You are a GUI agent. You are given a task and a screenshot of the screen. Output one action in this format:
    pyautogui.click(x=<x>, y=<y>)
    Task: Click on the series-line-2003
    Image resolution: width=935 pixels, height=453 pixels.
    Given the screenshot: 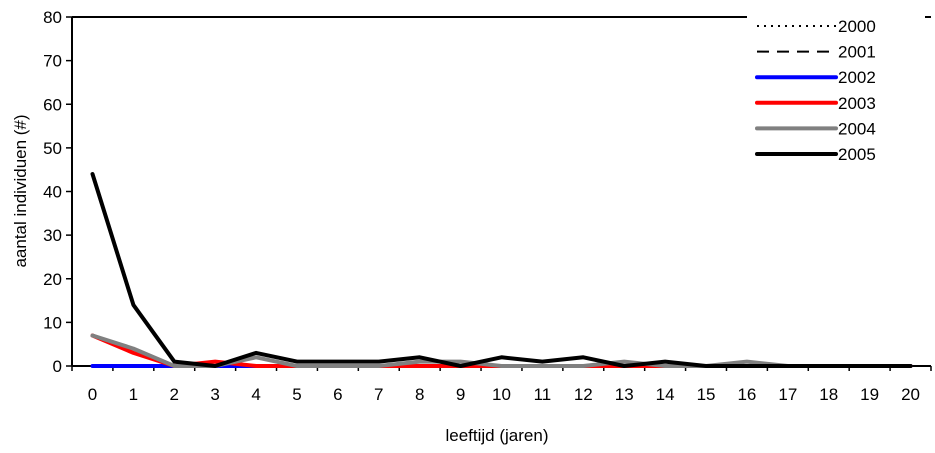 What is the action you would take?
    pyautogui.click(x=501, y=350)
    